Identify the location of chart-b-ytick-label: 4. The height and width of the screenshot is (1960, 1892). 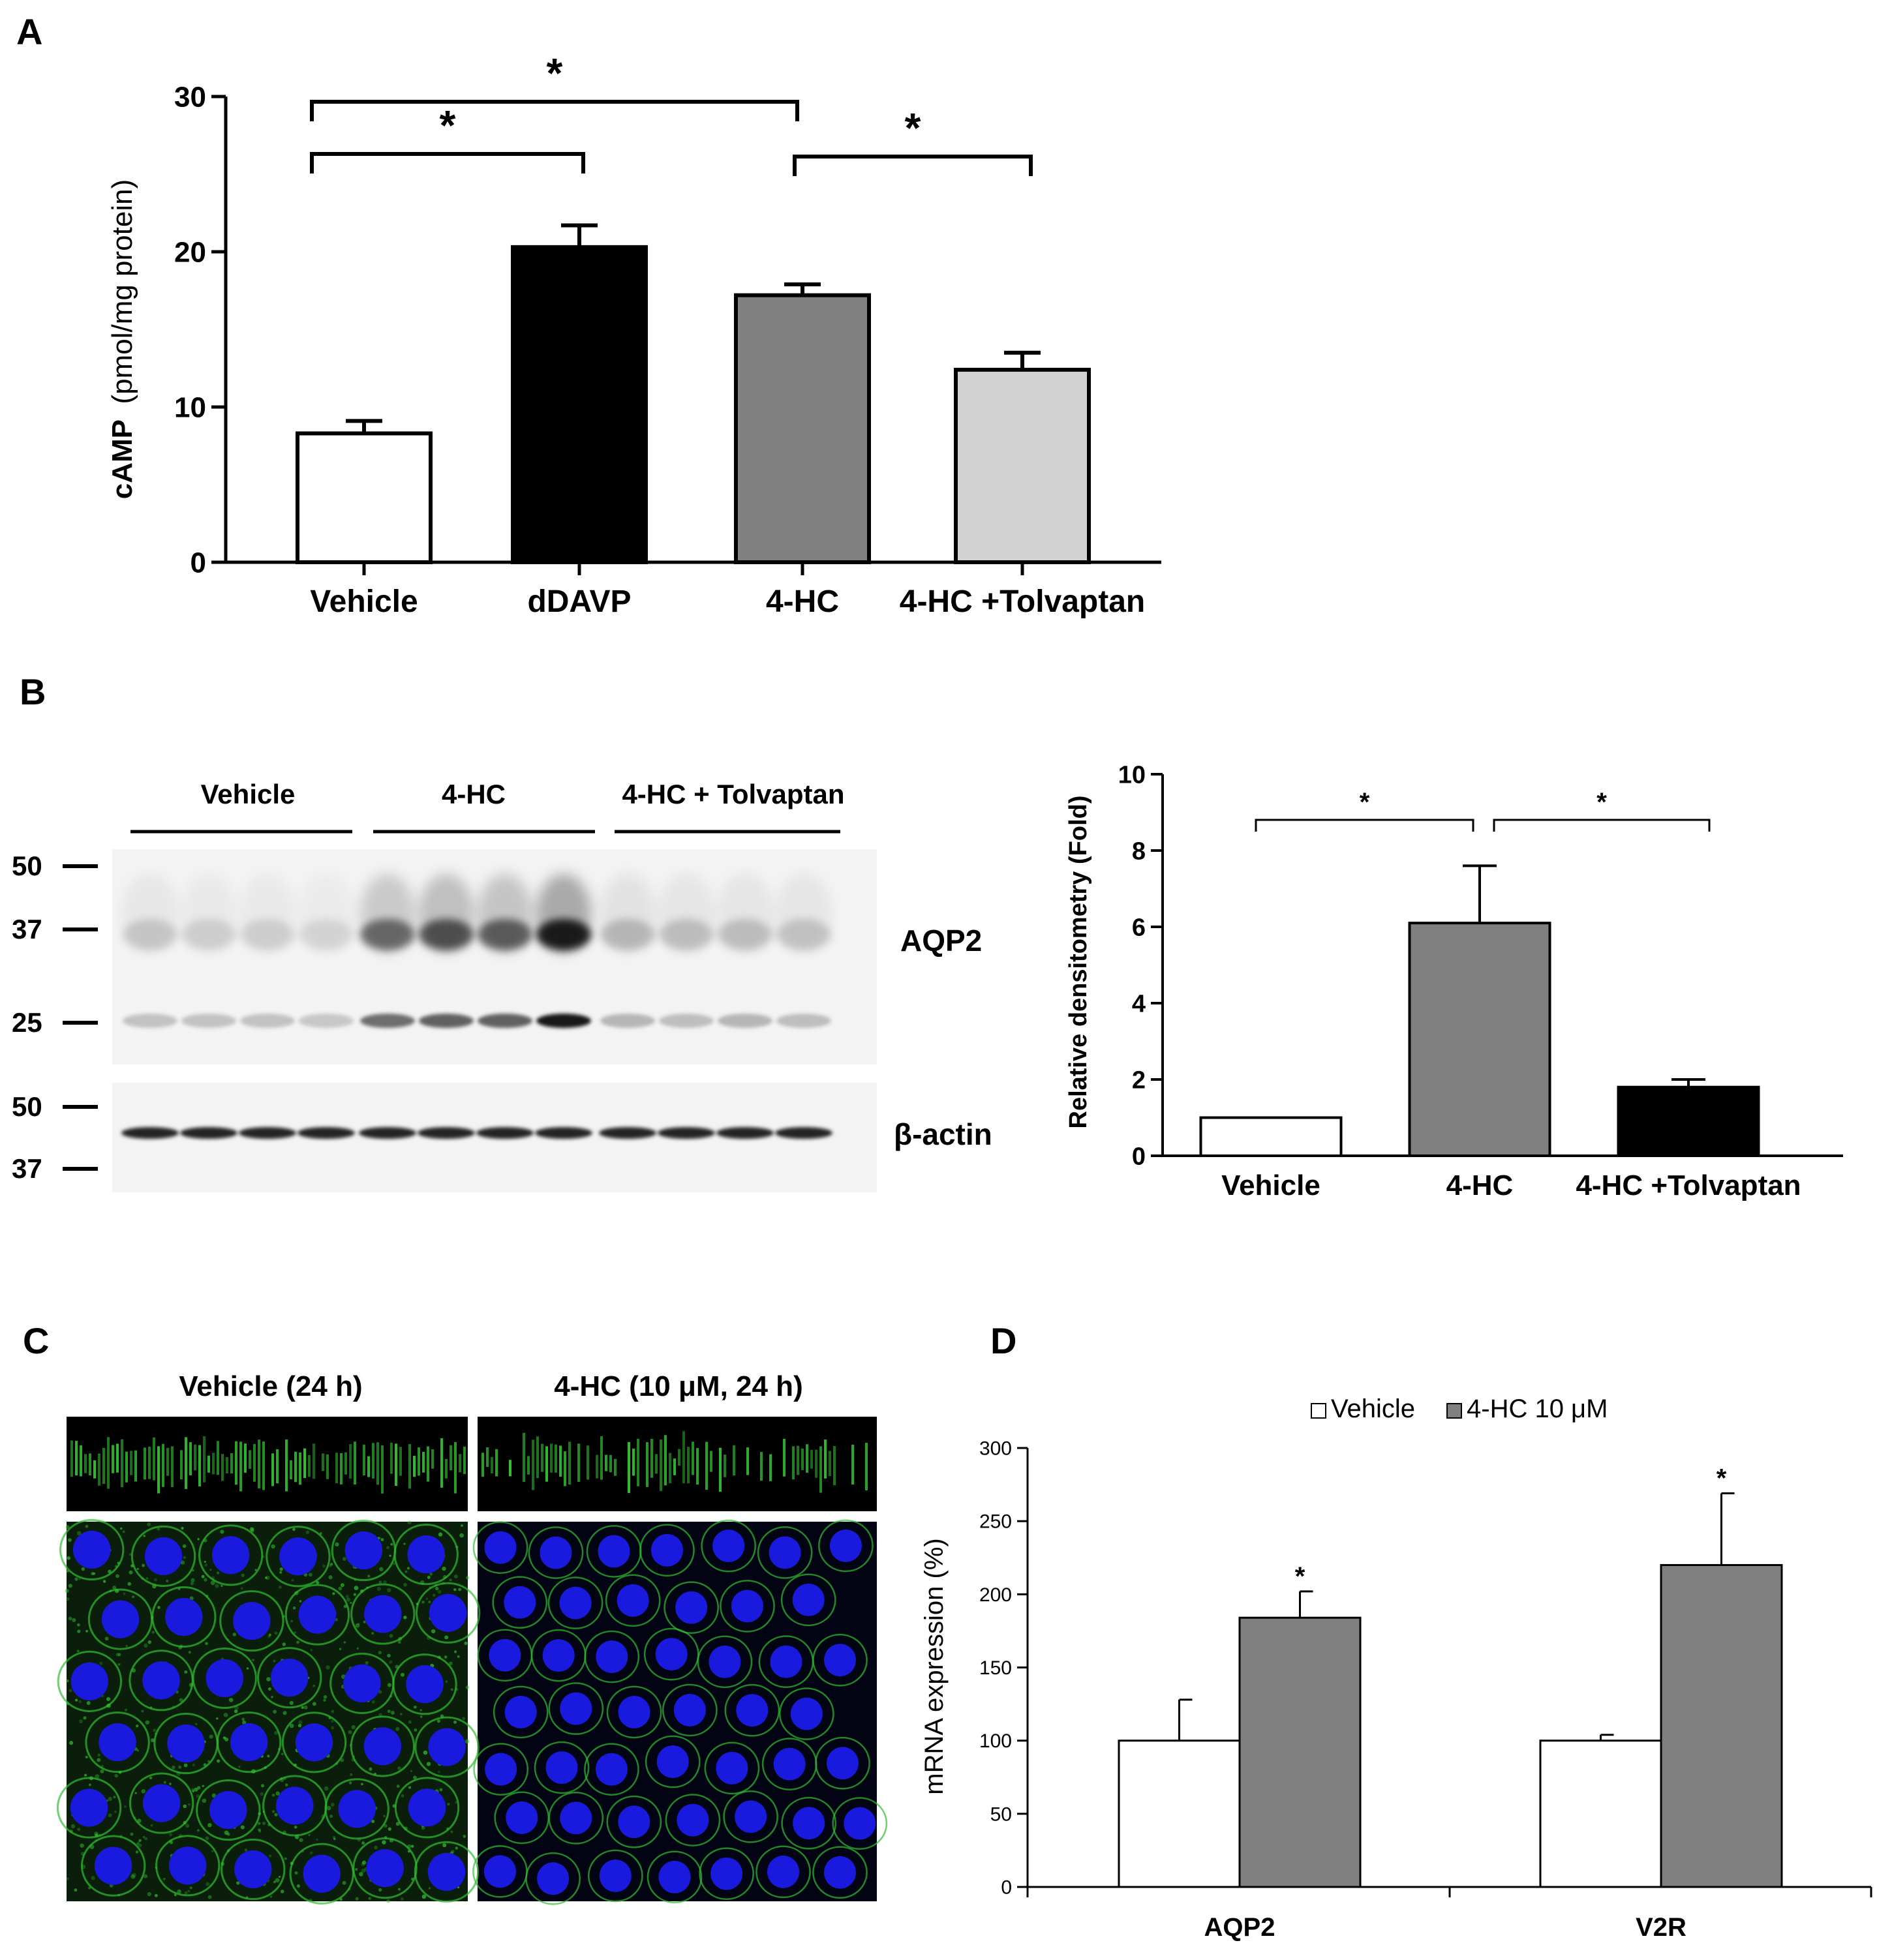
(1139, 1004).